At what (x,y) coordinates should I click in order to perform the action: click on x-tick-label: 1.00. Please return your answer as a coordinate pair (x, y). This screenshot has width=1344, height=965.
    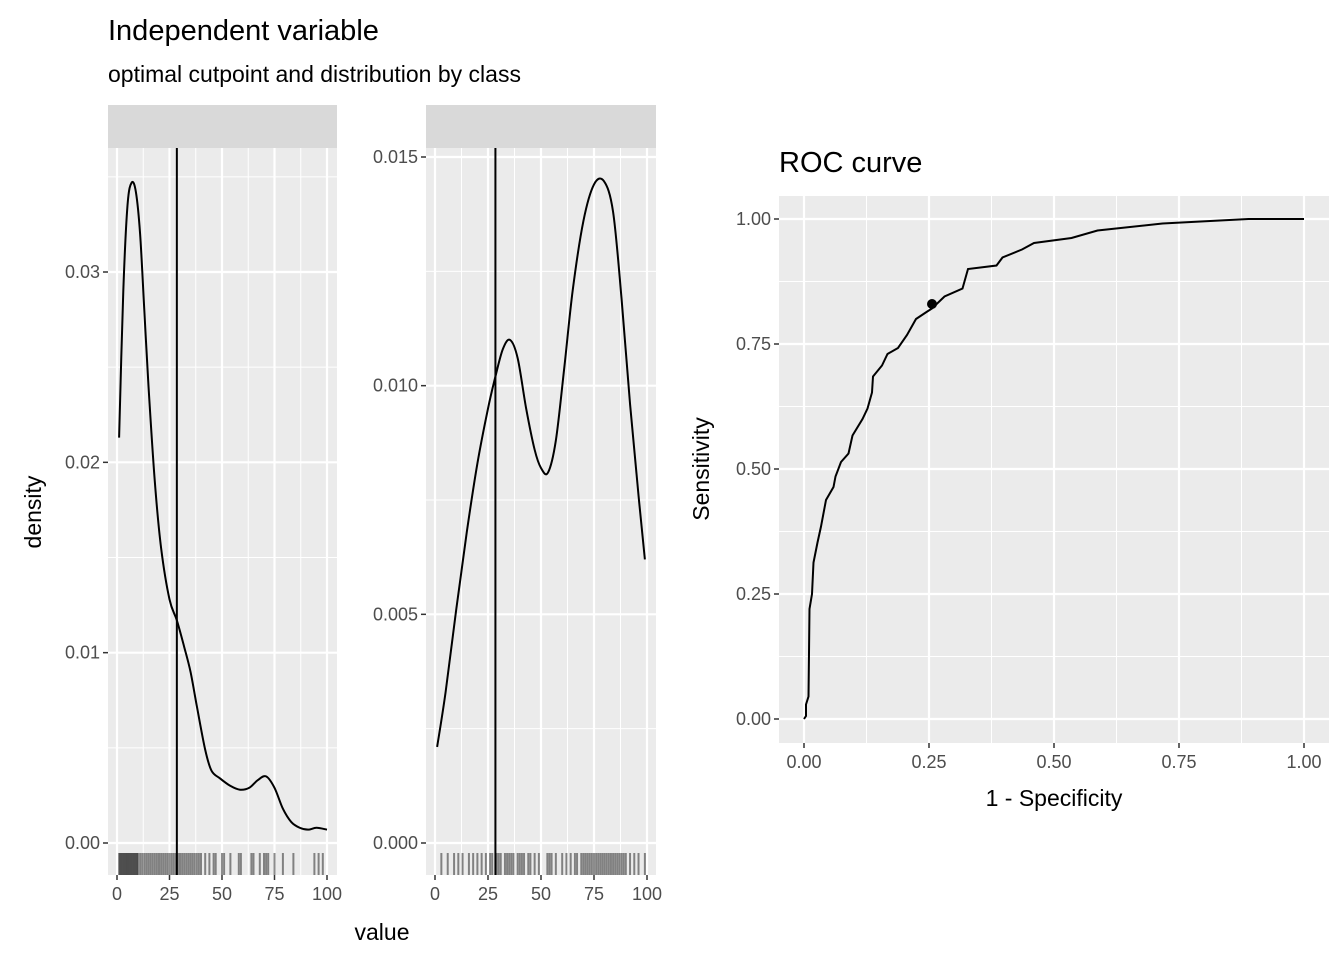
    Looking at the image, I should click on (1303, 762).